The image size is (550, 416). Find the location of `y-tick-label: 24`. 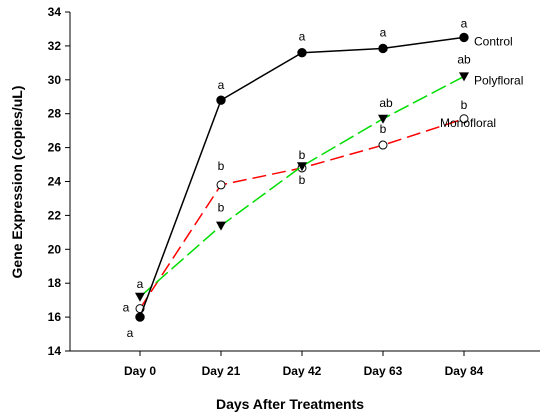

y-tick-label: 24 is located at coordinates (55, 182).